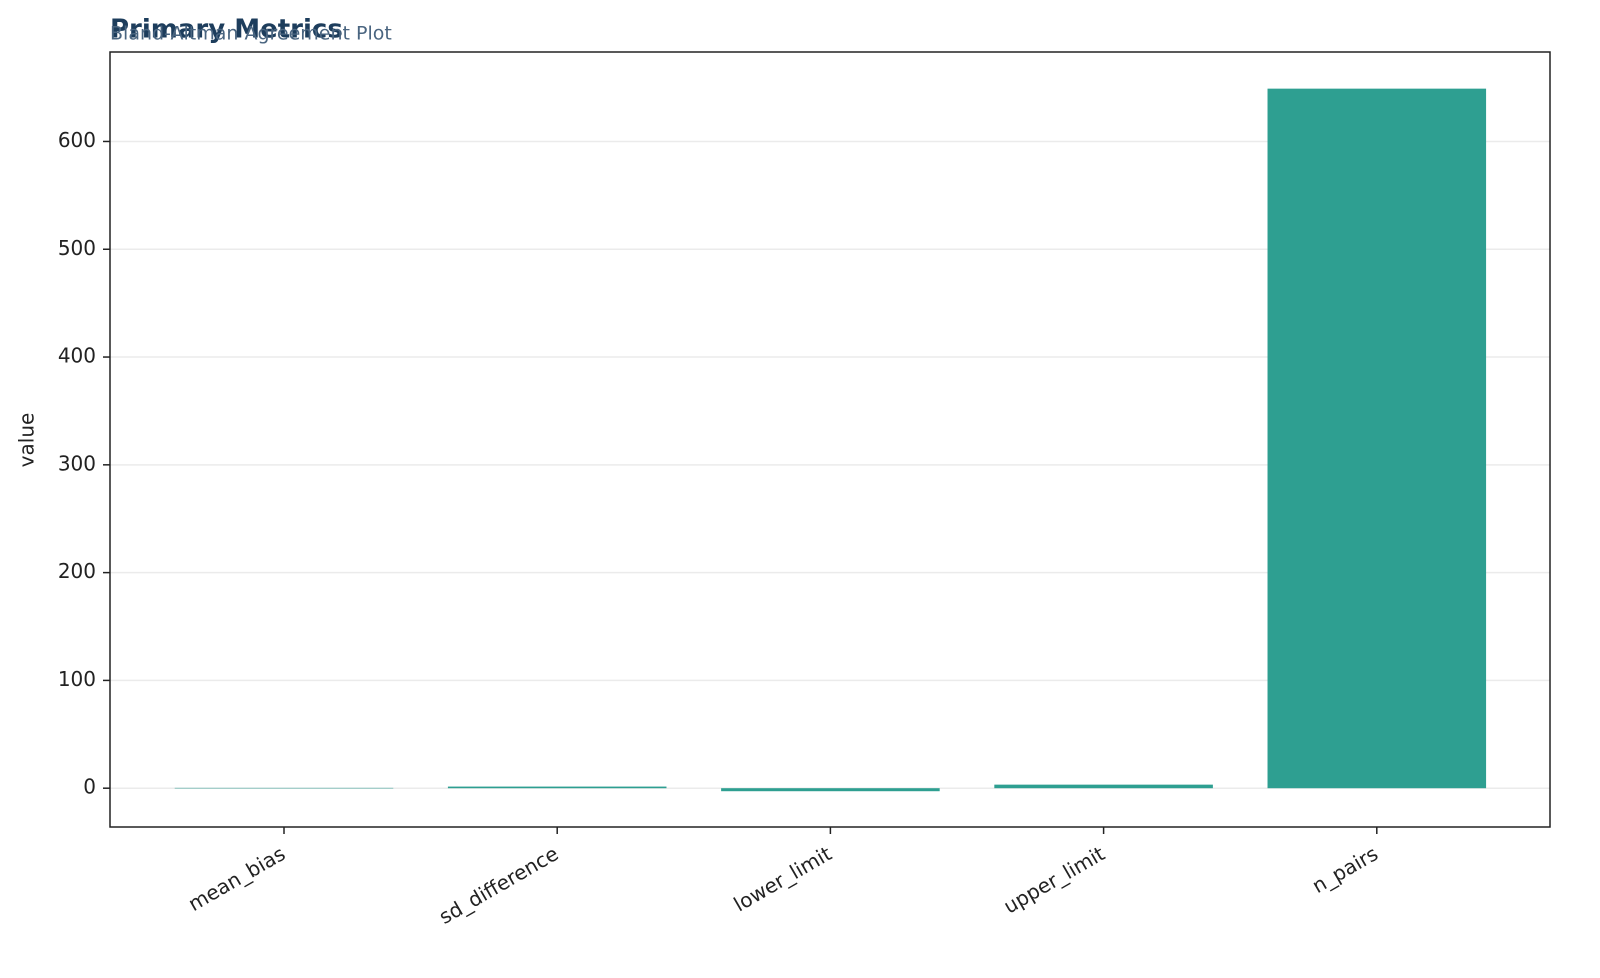 The image size is (1600, 978). I want to click on x-tick-label: n_pairs, so click(1345, 869).